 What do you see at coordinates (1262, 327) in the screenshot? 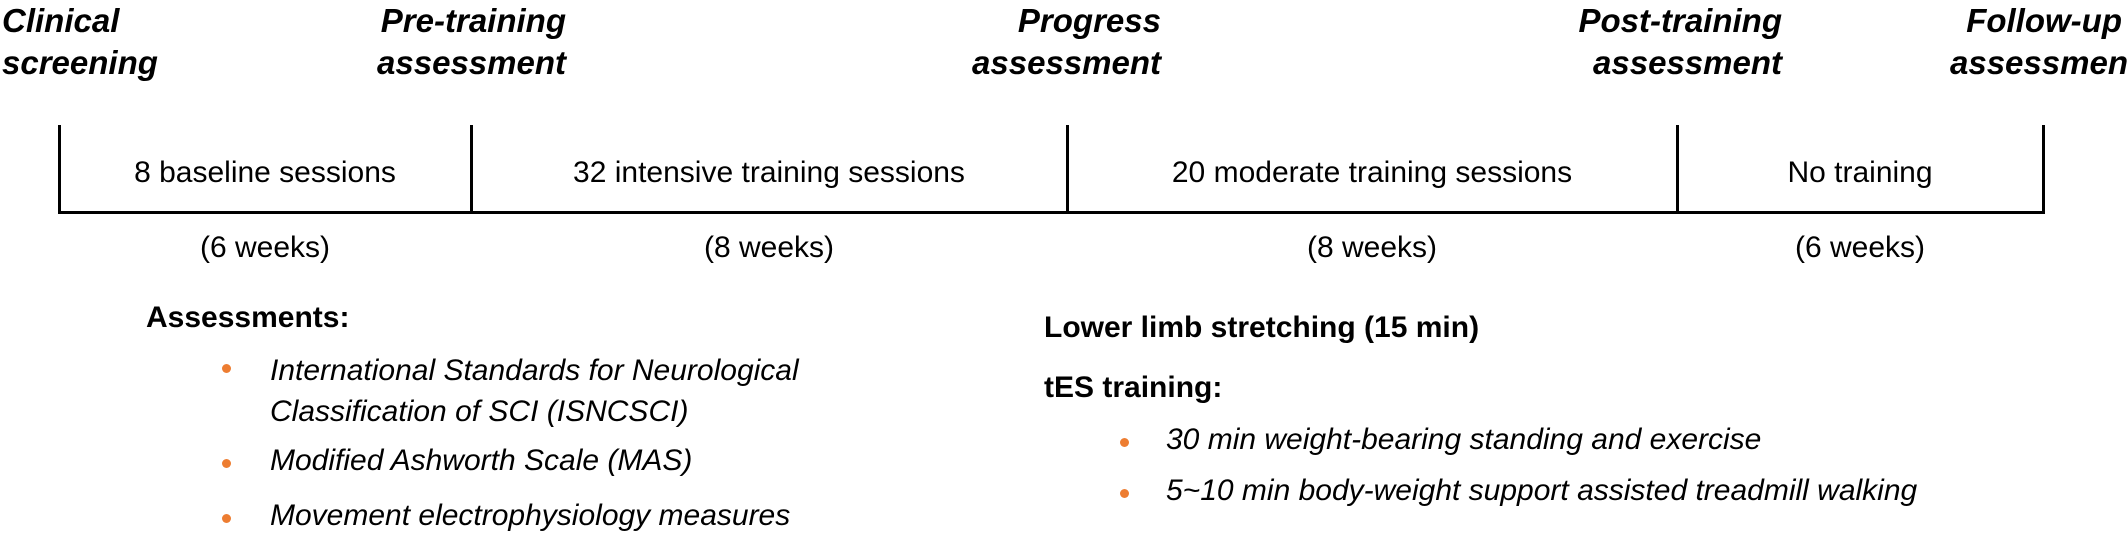
I see `stretching-heading: Lower limb stretching (15 min)` at bounding box center [1262, 327].